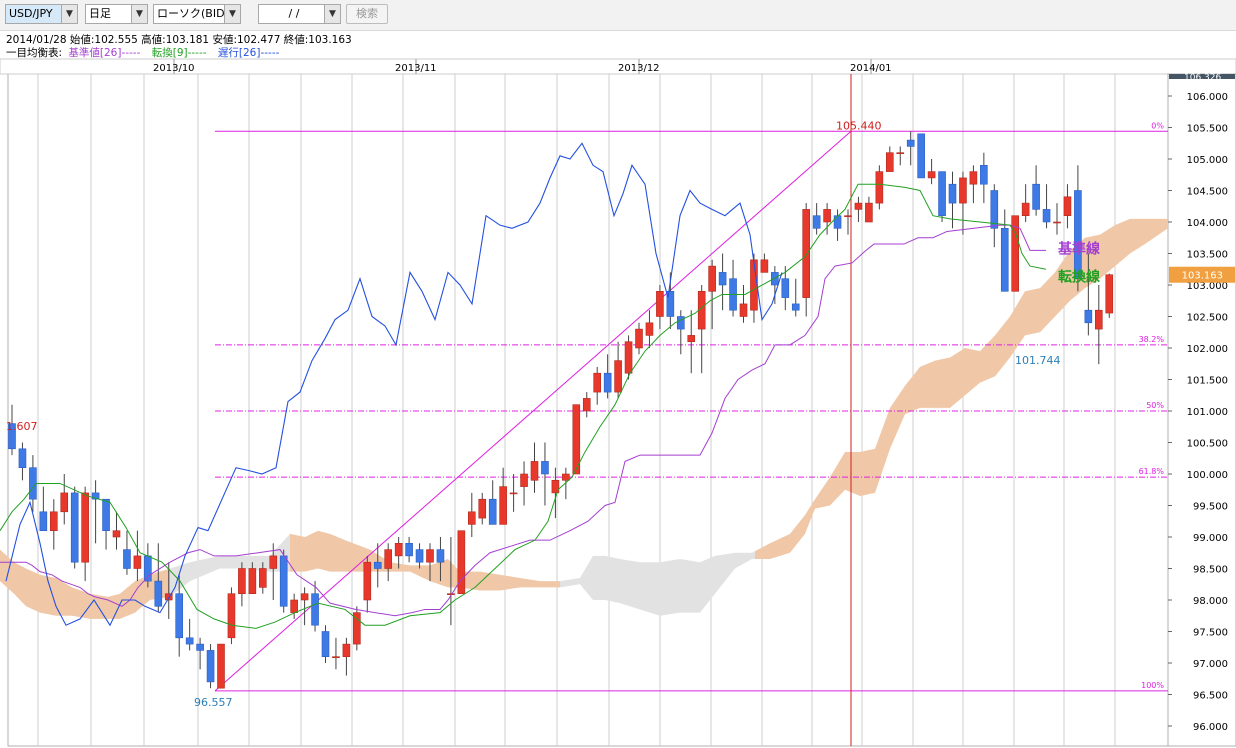 The width and height of the screenshot is (1236, 748). Describe the element at coordinates (213, 702) in the screenshot. I see `low-annotation: 96.557` at that location.